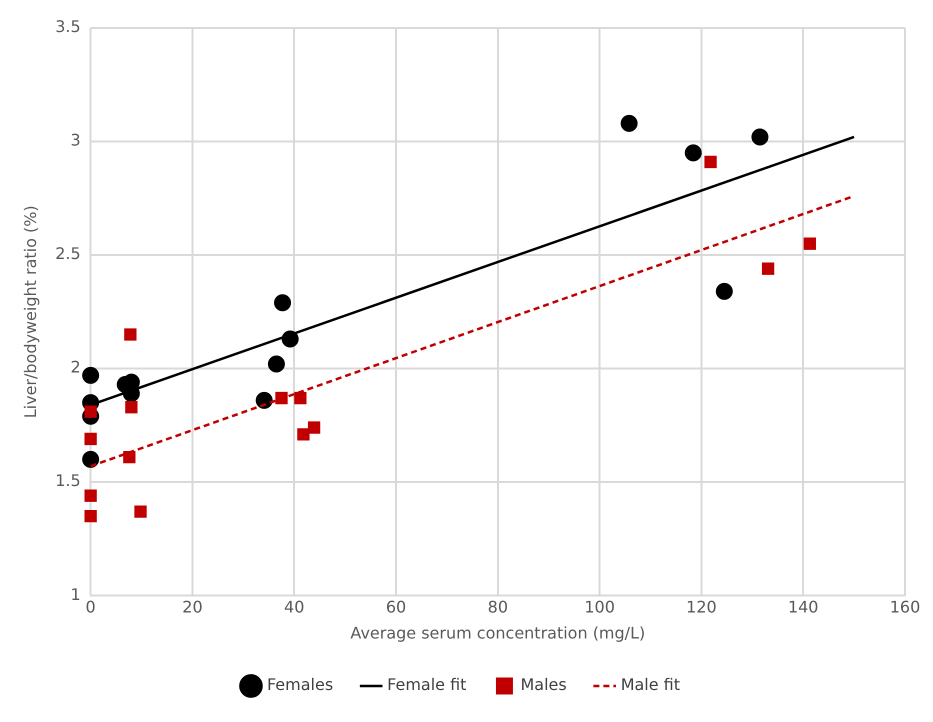 This screenshot has height=722, width=933. I want to click on y-tick-label: 2, so click(75, 367).